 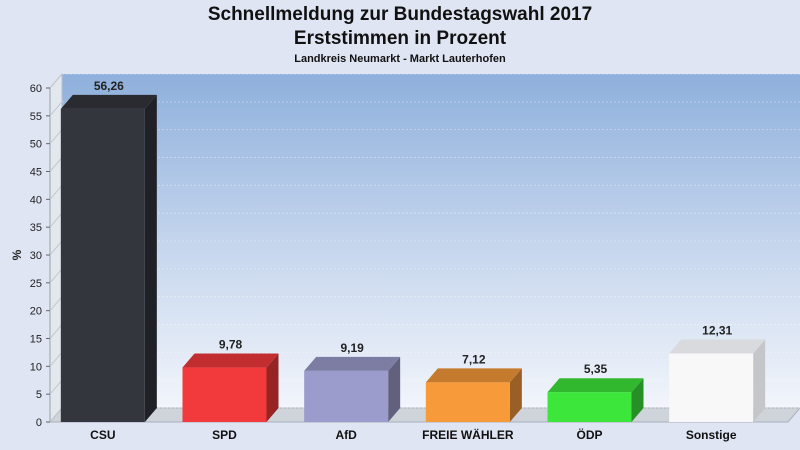 What do you see at coordinates (109, 86) in the screenshot?
I see `data-label: 56,26` at bounding box center [109, 86].